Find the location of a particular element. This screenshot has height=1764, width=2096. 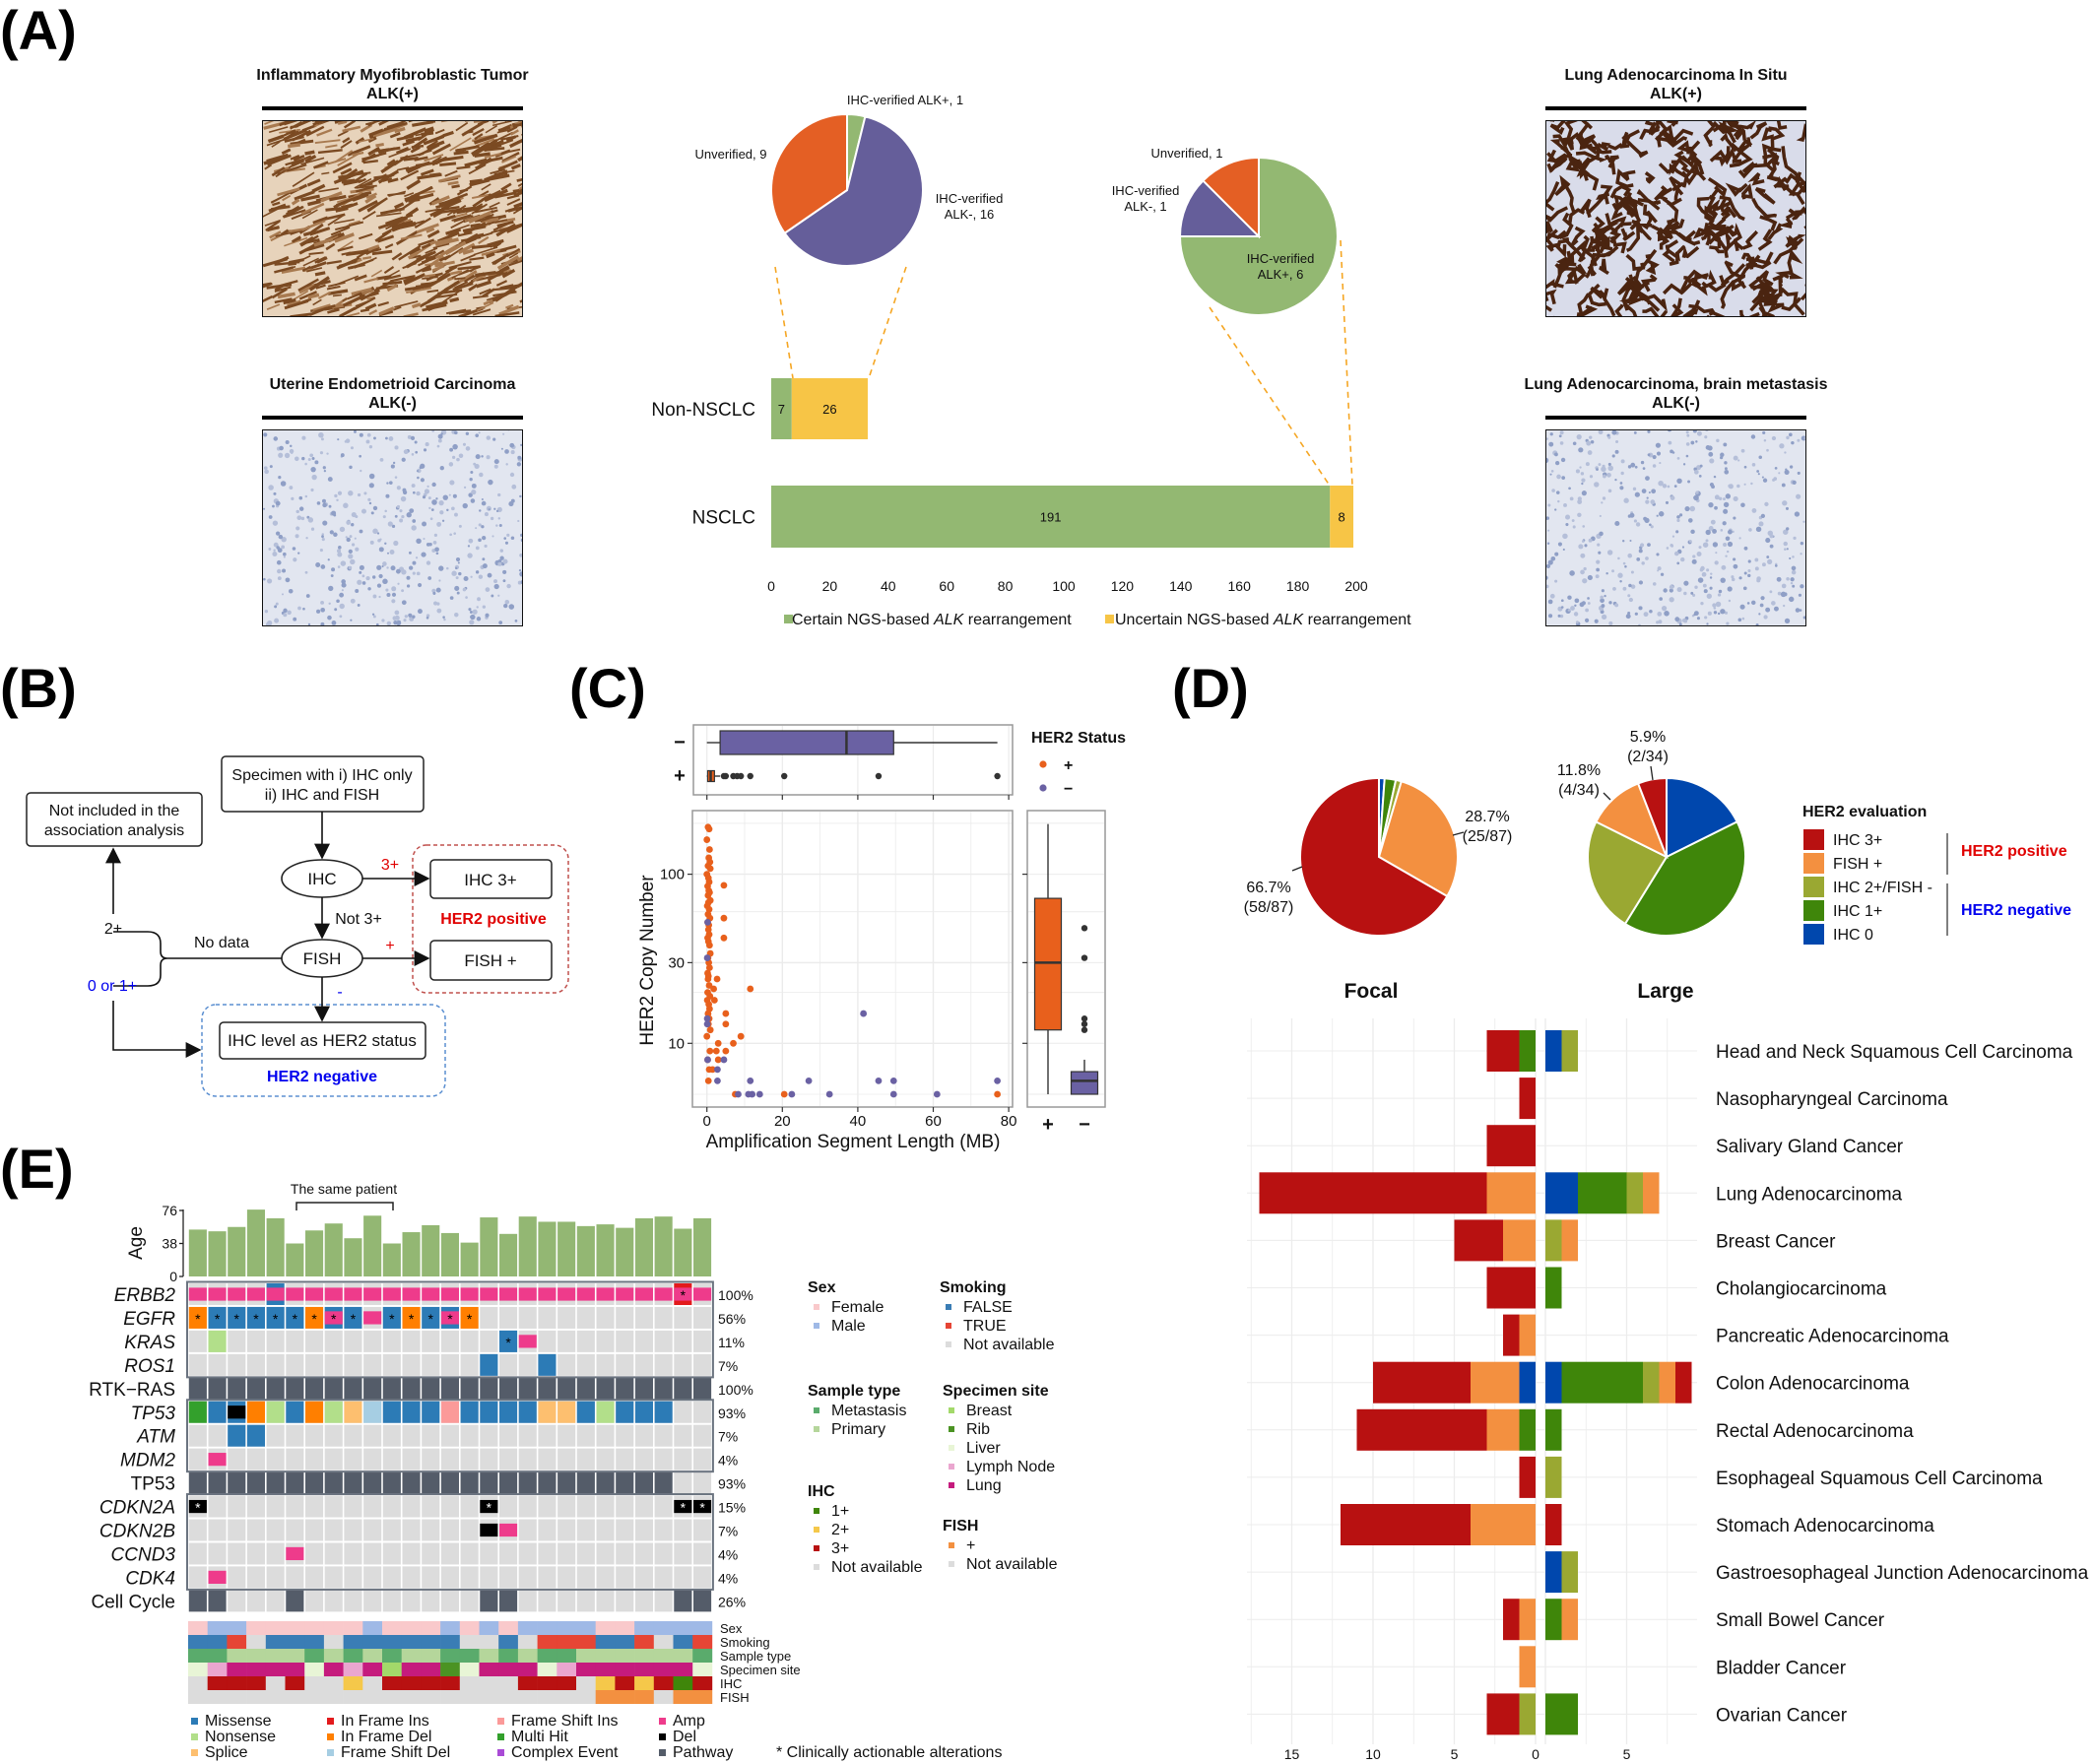

legend-label-part: rearrangement is located at coordinates (1018, 620).